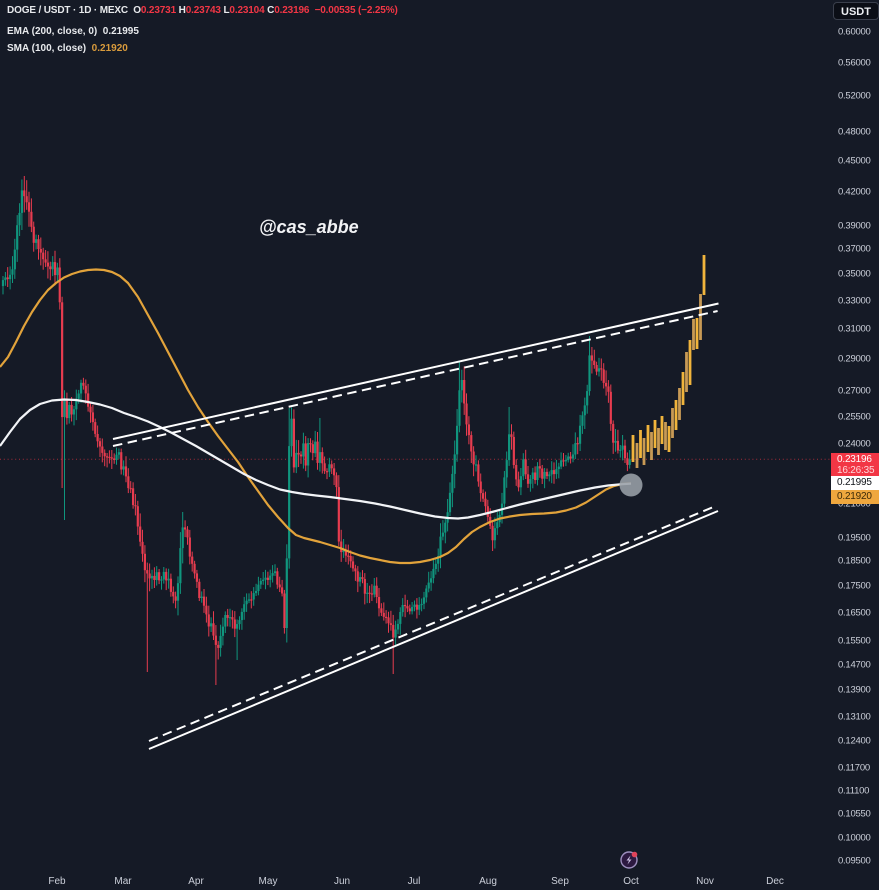 This screenshot has width=879, height=890. Describe the element at coordinates (309, 227) in the screenshot. I see `svg-text: @cas_abbe` at that location.